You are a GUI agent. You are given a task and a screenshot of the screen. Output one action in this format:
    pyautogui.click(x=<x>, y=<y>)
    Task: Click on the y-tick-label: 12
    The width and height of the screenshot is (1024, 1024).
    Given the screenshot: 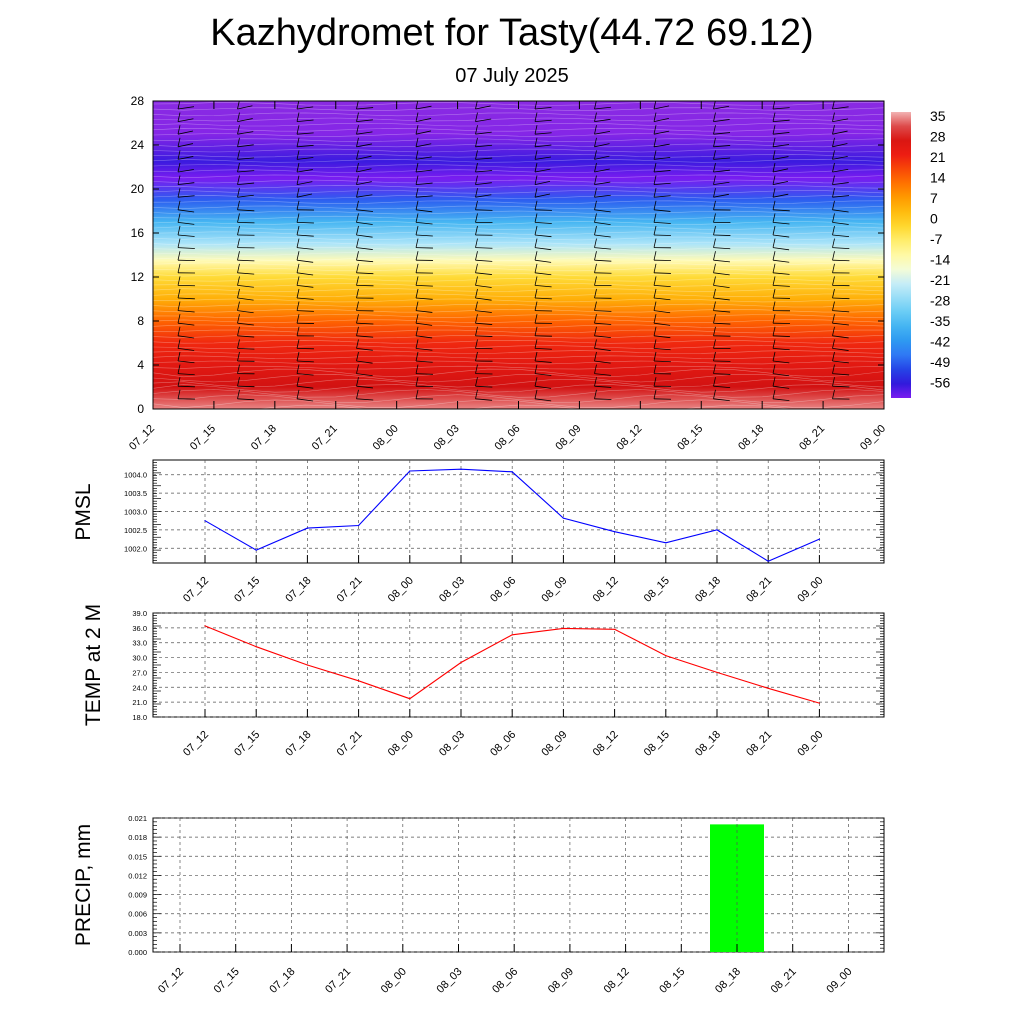 What is the action you would take?
    pyautogui.click(x=138, y=277)
    